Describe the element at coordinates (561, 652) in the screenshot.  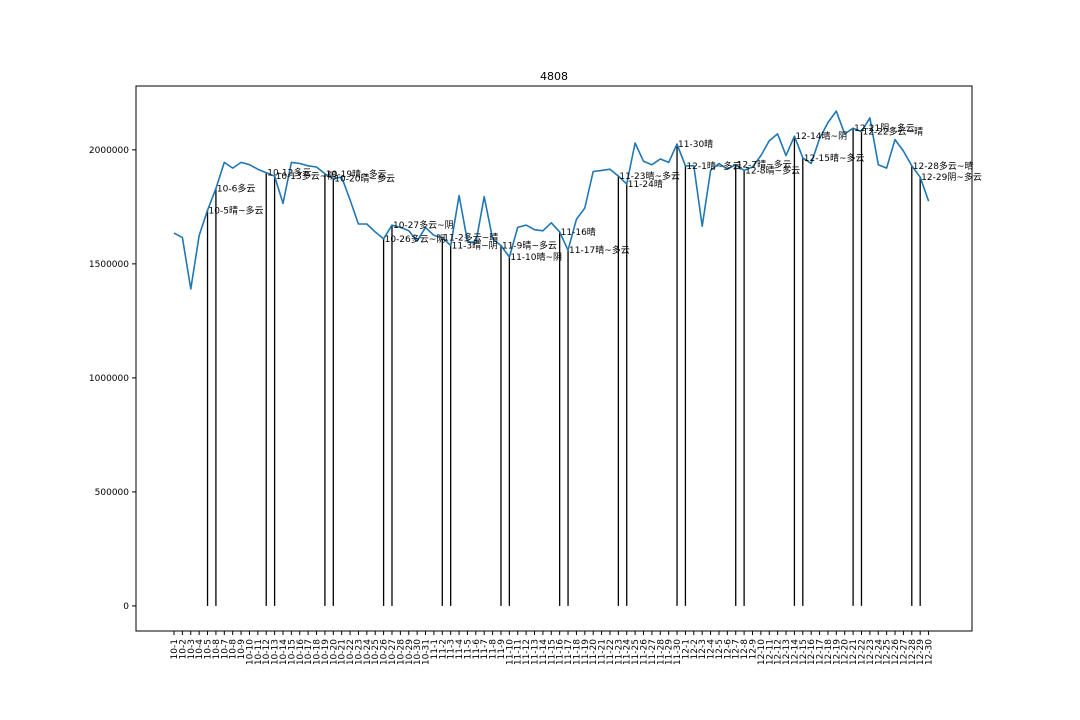
I see `x-tick-label: 11-16` at that location.